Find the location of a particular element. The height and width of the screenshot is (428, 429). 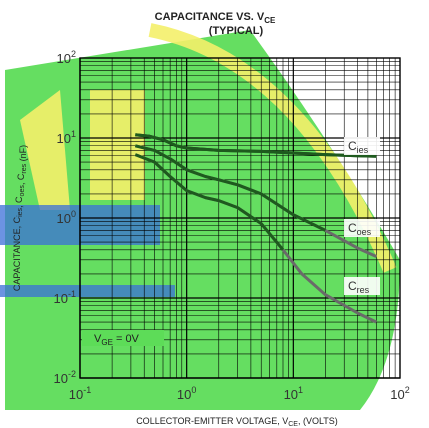

vge-annotation: VGE = 0V is located at coordinates (123, 338).